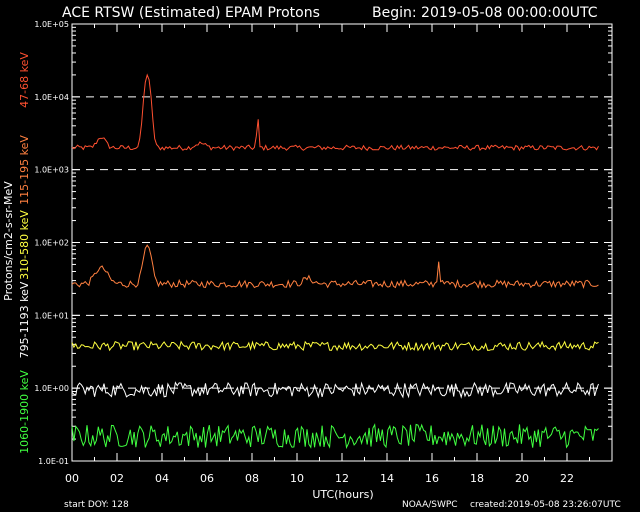  What do you see at coordinates (252, 478) in the screenshot?
I see `x-tick-label-4: 08` at bounding box center [252, 478].